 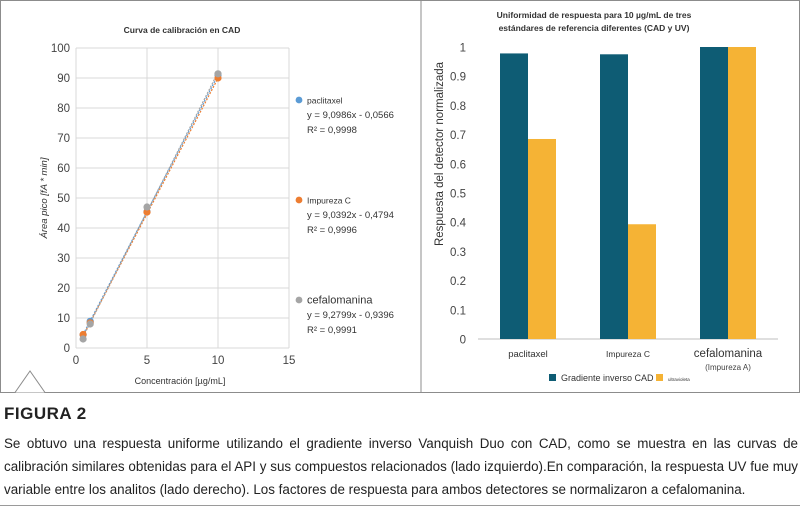 What do you see at coordinates (679, 379) in the screenshot?
I see `uniformity-legend-label: ultravioleta` at bounding box center [679, 379].